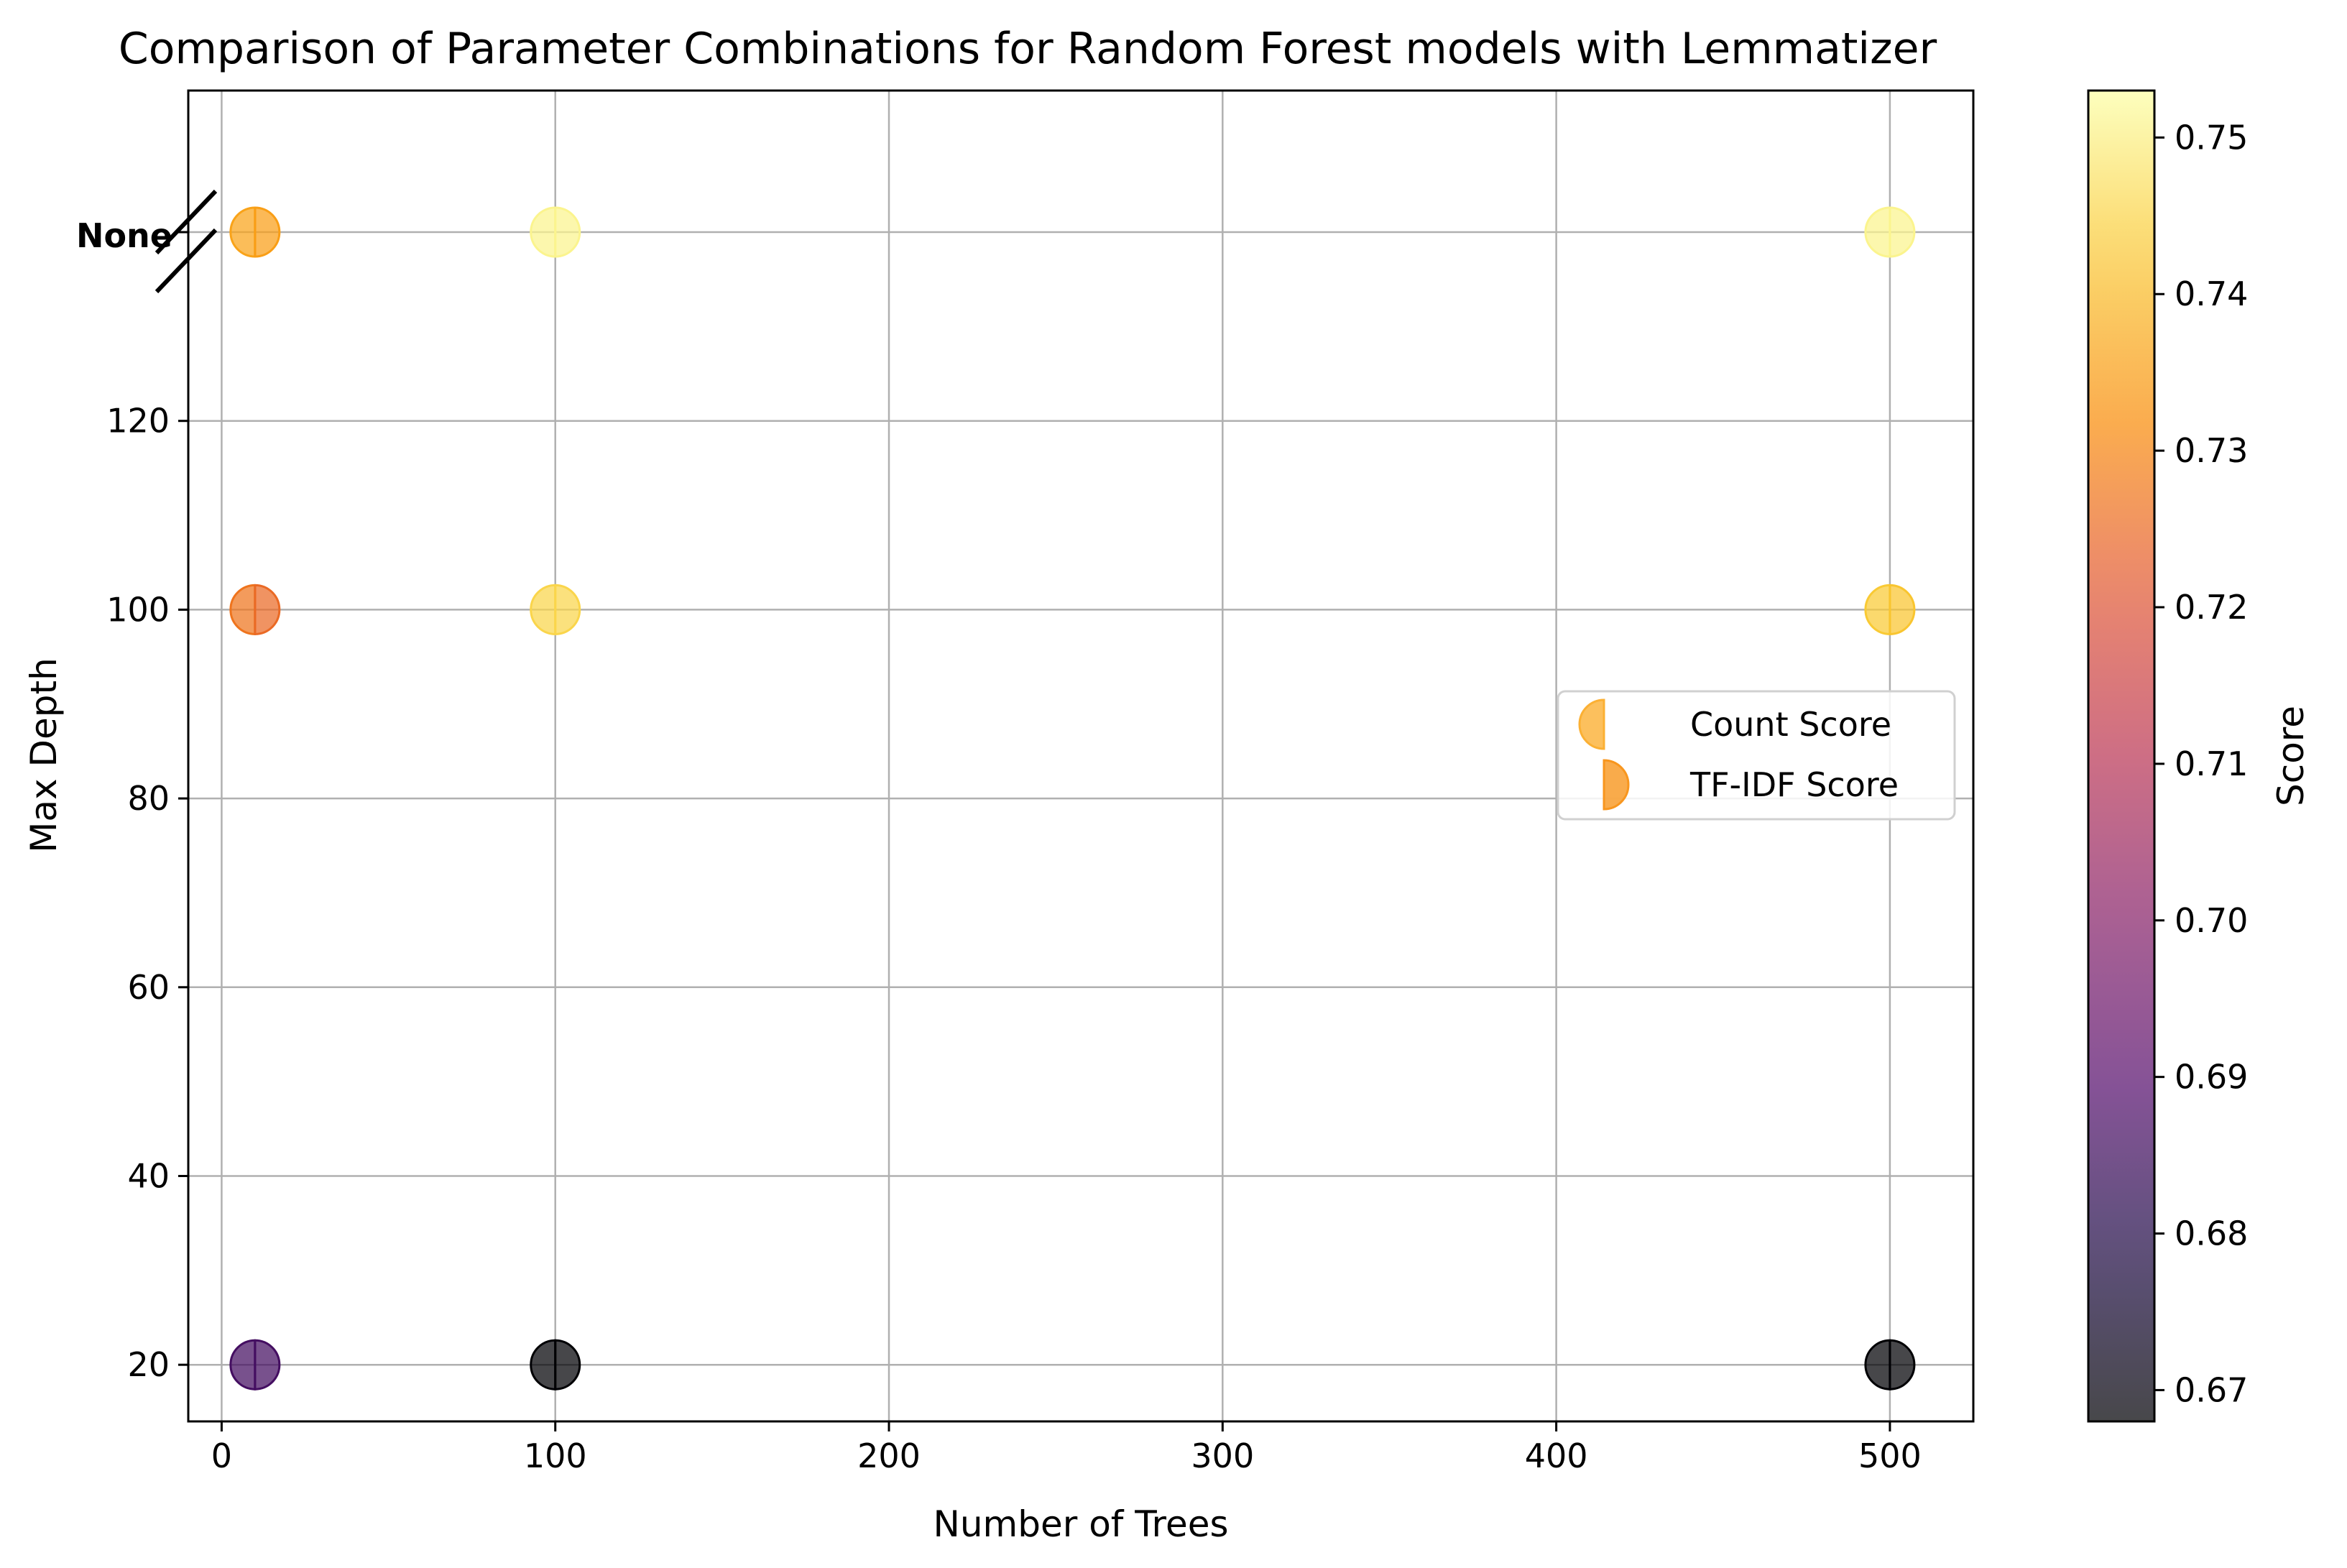 This screenshot has width=2347, height=1568. Describe the element at coordinates (2211, 294) in the screenshot. I see `colorbar-tick-label: 0.74` at that location.